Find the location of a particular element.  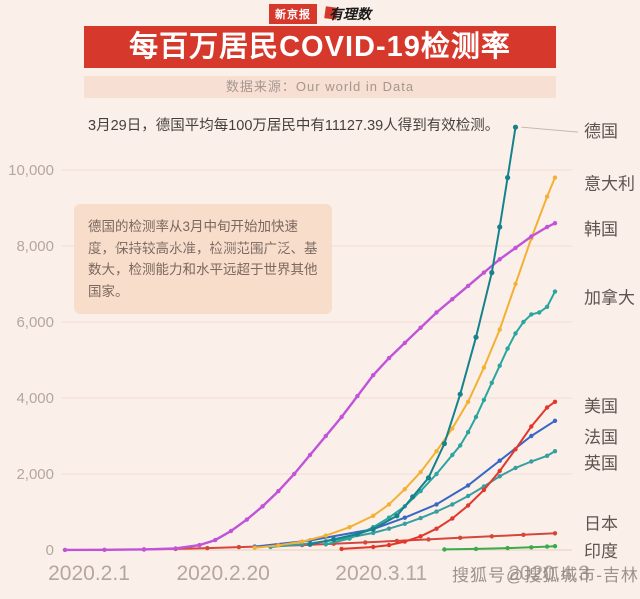

x-tick-label: 2020.2.1 is located at coordinates (89, 573).